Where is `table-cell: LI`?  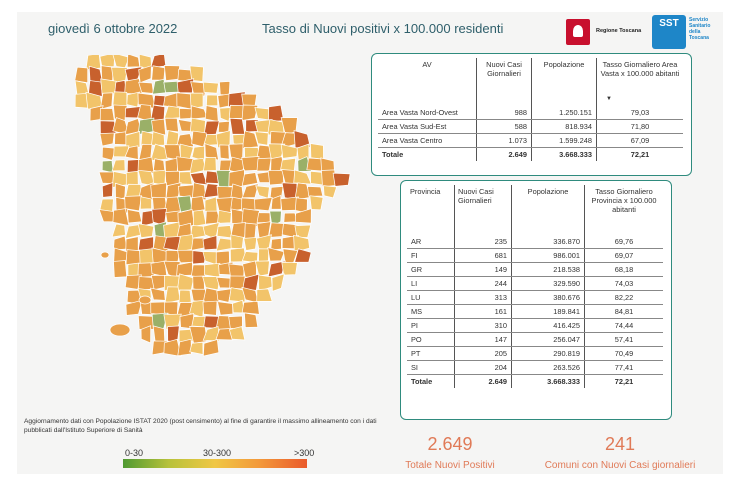
table-cell: LI is located at coordinates (431, 283).